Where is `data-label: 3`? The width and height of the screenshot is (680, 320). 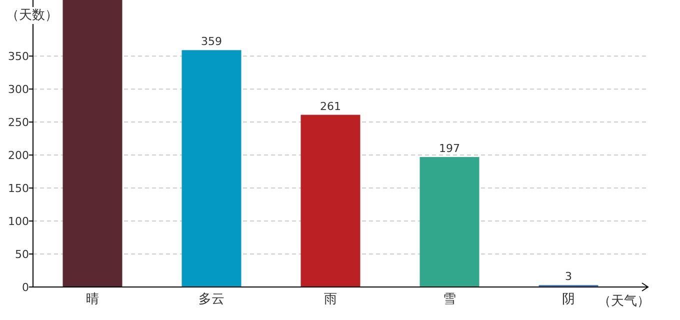
data-label: 3 is located at coordinates (568, 277).